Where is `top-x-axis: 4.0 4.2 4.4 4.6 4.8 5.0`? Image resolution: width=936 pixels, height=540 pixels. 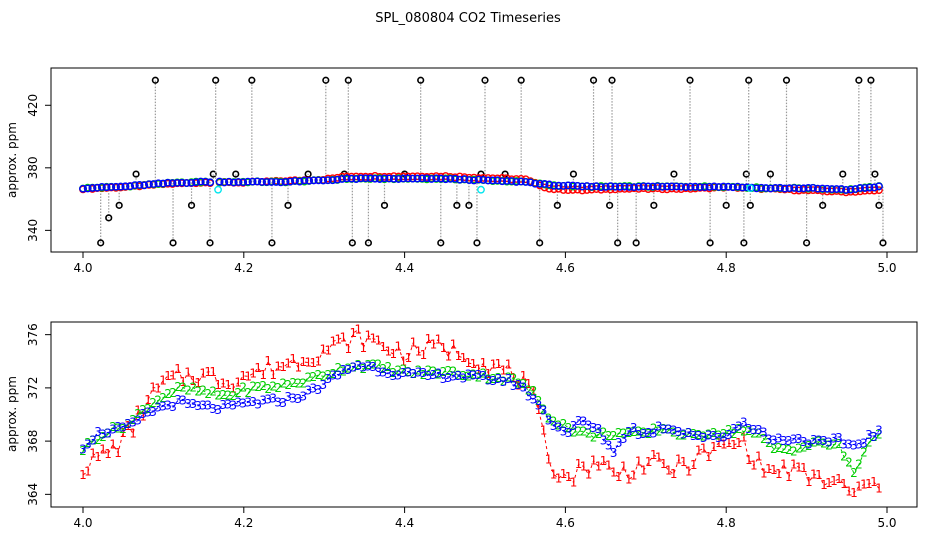 top-x-axis: 4.0 4.2 4.4 4.6 4.8 5.0 is located at coordinates (485, 263).